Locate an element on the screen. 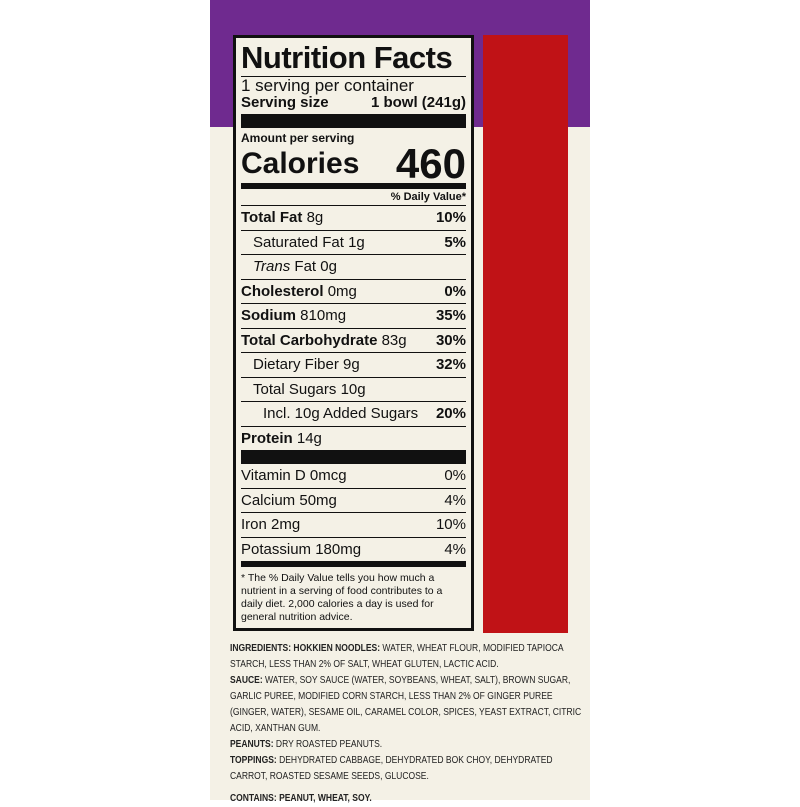  calories-label: Calories is located at coordinates (300, 163).